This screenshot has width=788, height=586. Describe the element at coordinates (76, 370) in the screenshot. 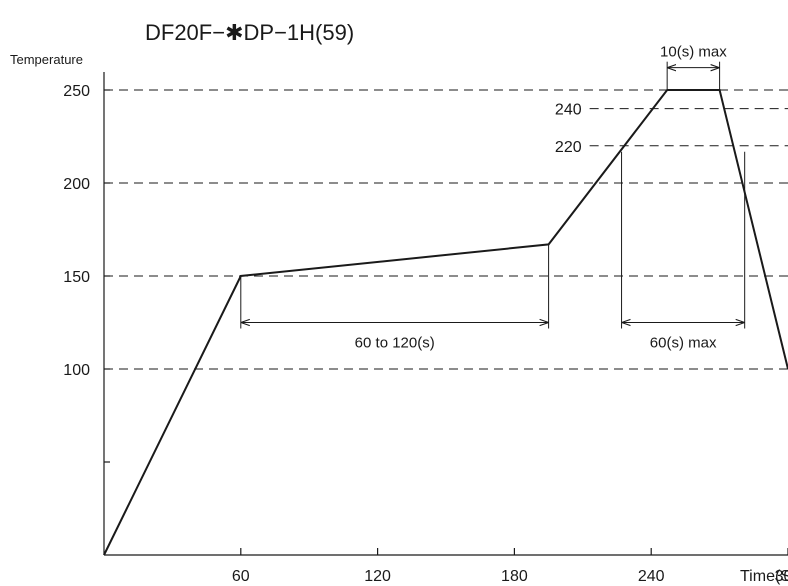

I see `y-tick-label-100: 100` at that location.